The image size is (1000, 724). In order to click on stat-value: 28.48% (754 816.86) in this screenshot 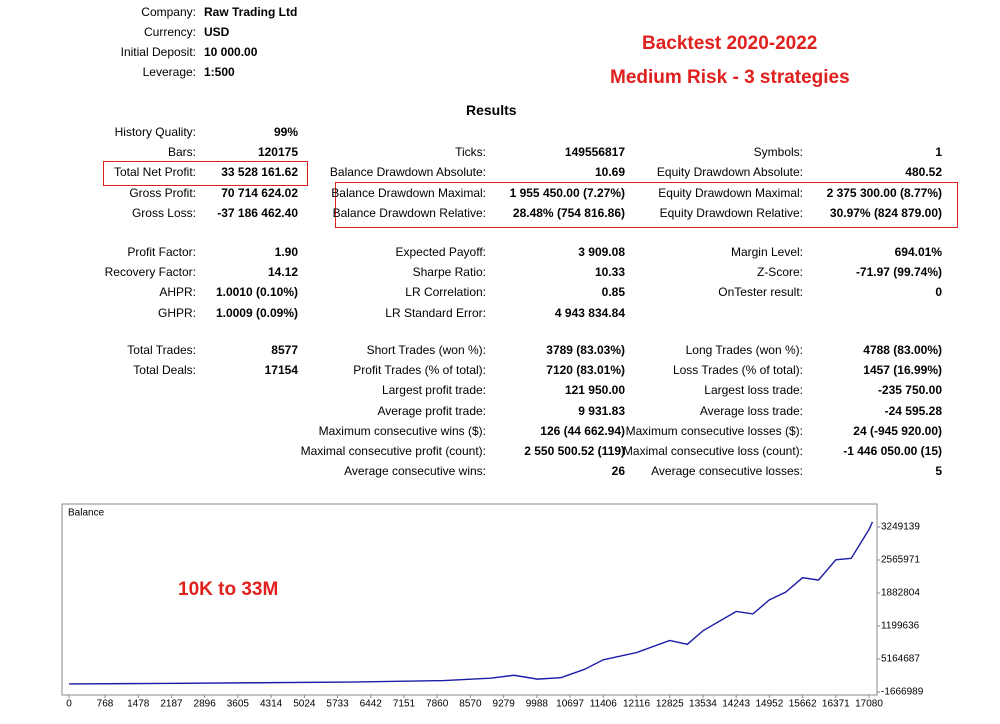, I will do `click(568, 212)`.